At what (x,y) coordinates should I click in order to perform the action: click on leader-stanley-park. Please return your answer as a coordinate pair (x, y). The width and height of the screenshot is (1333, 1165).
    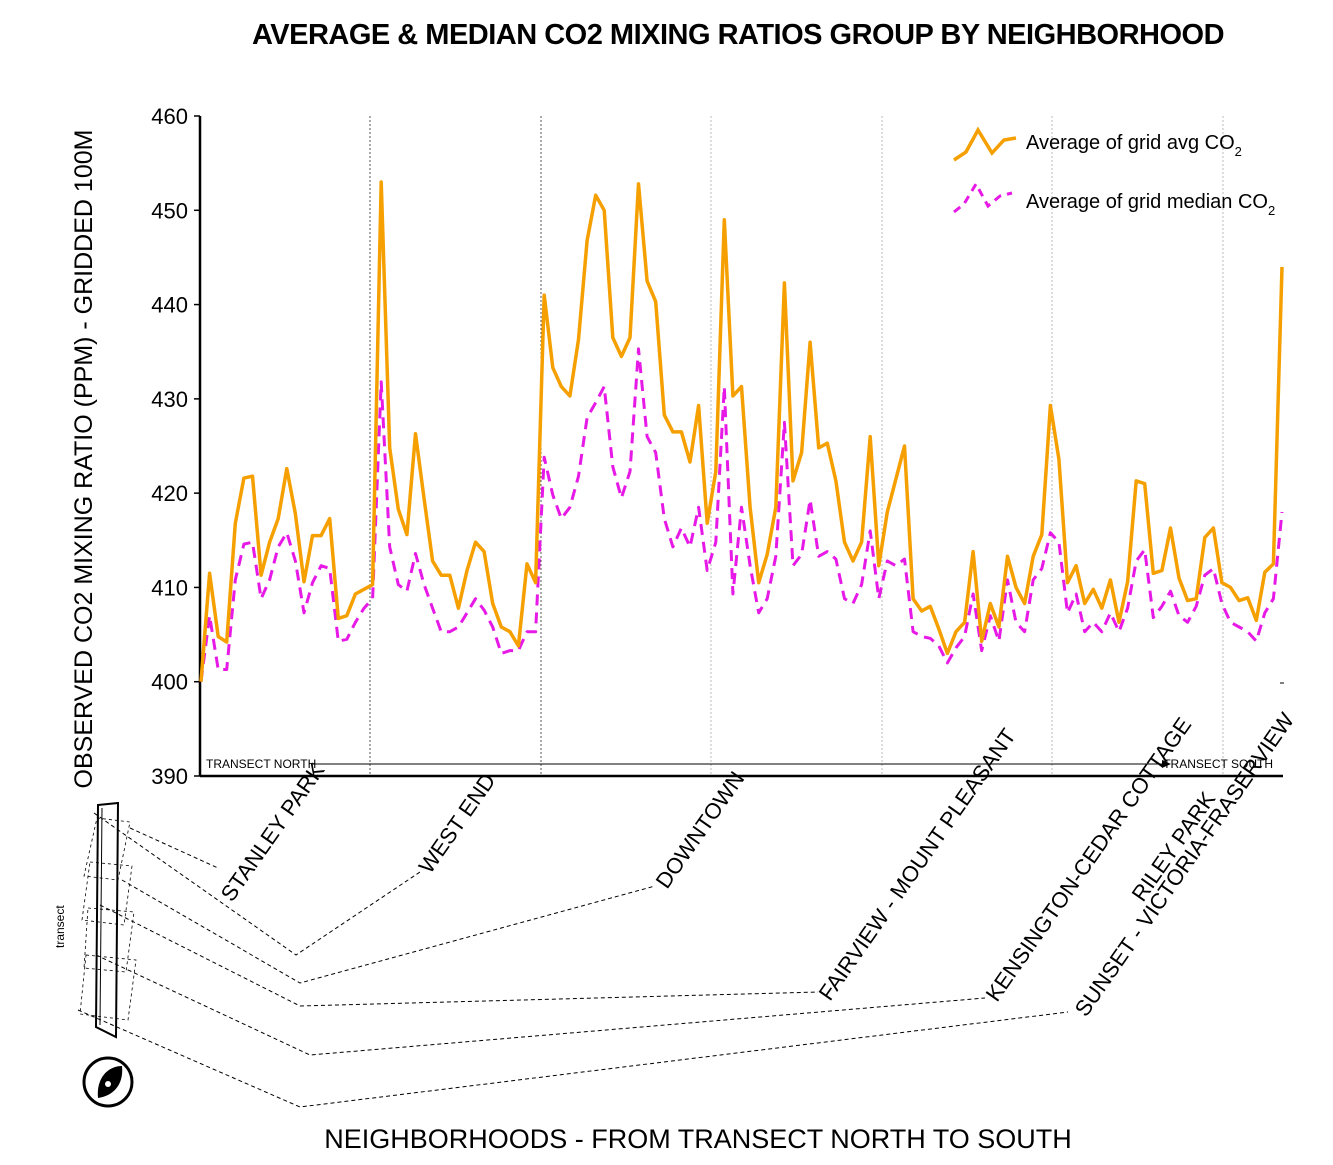
    Looking at the image, I should click on (174, 848).